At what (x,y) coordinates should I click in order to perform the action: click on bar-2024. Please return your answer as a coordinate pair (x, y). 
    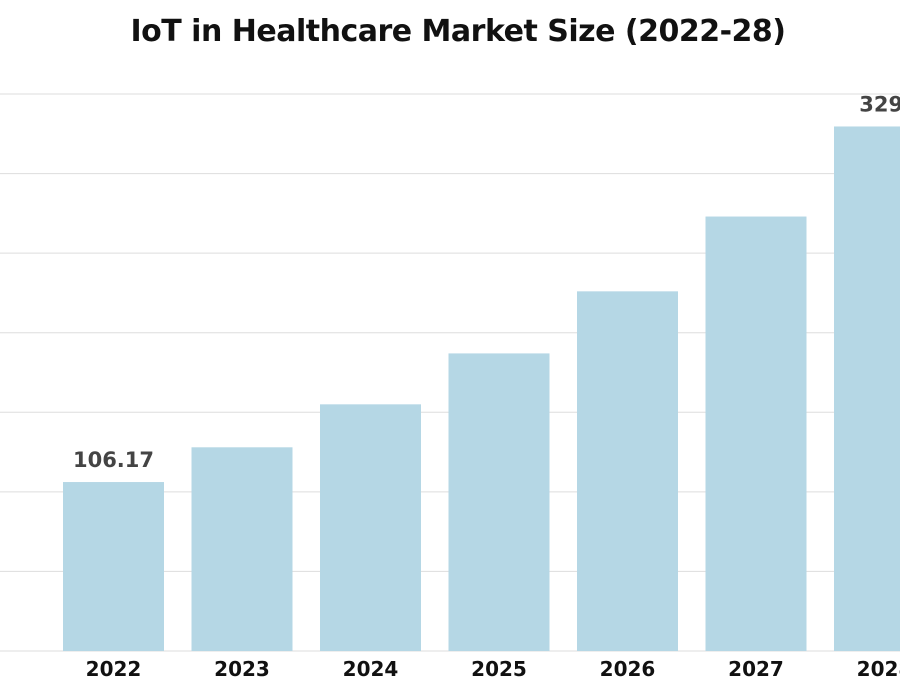
    Looking at the image, I should click on (370, 527).